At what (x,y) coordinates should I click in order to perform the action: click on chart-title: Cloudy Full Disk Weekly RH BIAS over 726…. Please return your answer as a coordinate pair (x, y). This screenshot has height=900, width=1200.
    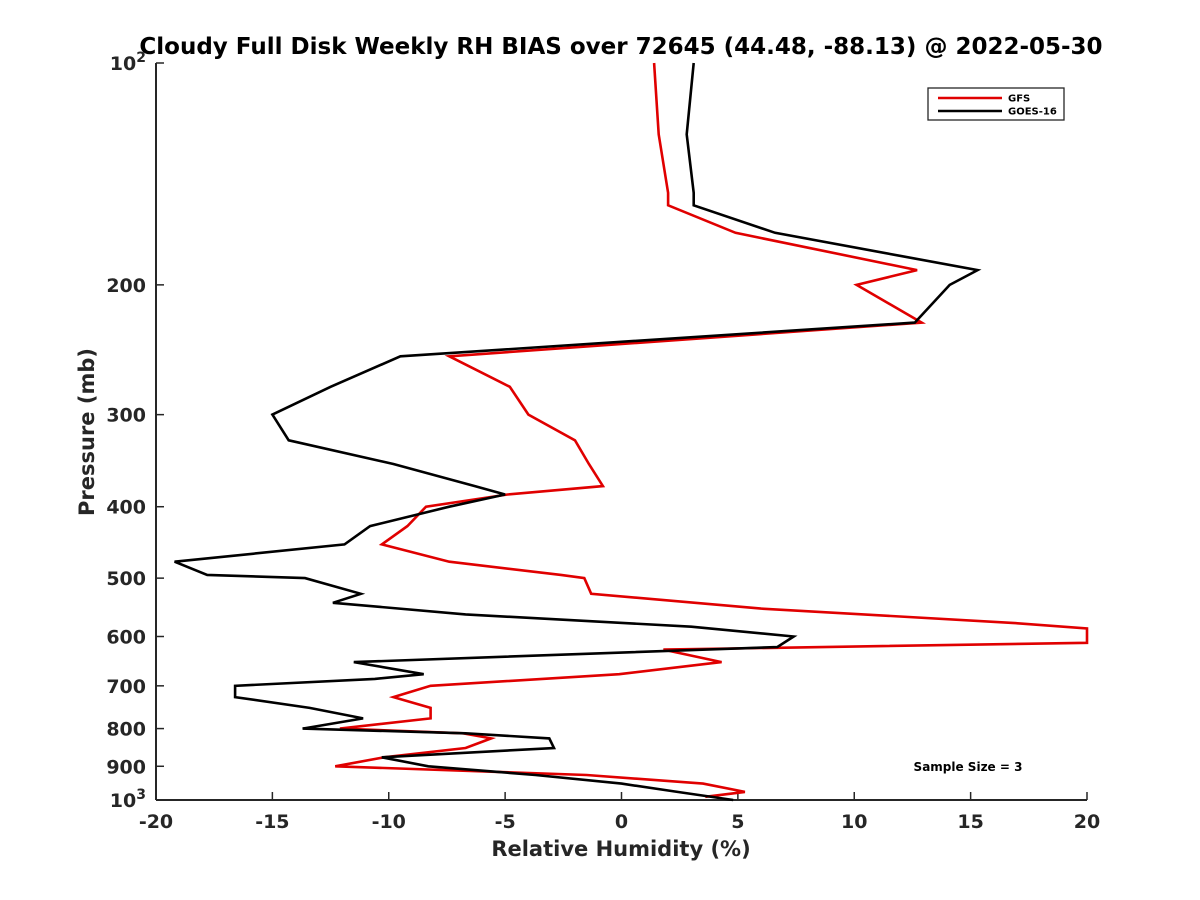
    Looking at the image, I should click on (620, 47).